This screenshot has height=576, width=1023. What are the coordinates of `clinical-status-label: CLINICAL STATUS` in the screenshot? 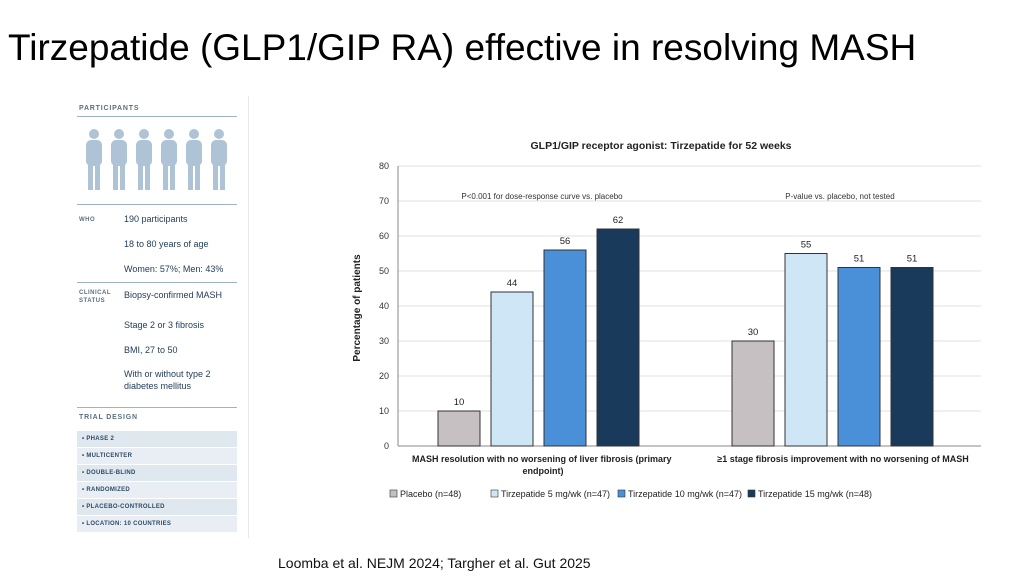 It's located at (95, 297).